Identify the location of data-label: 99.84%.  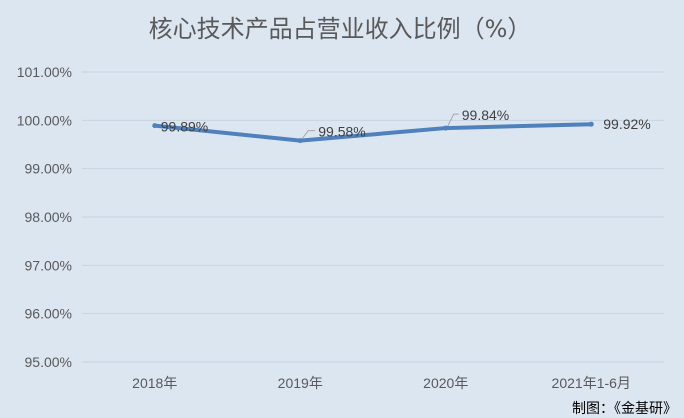
(485, 115).